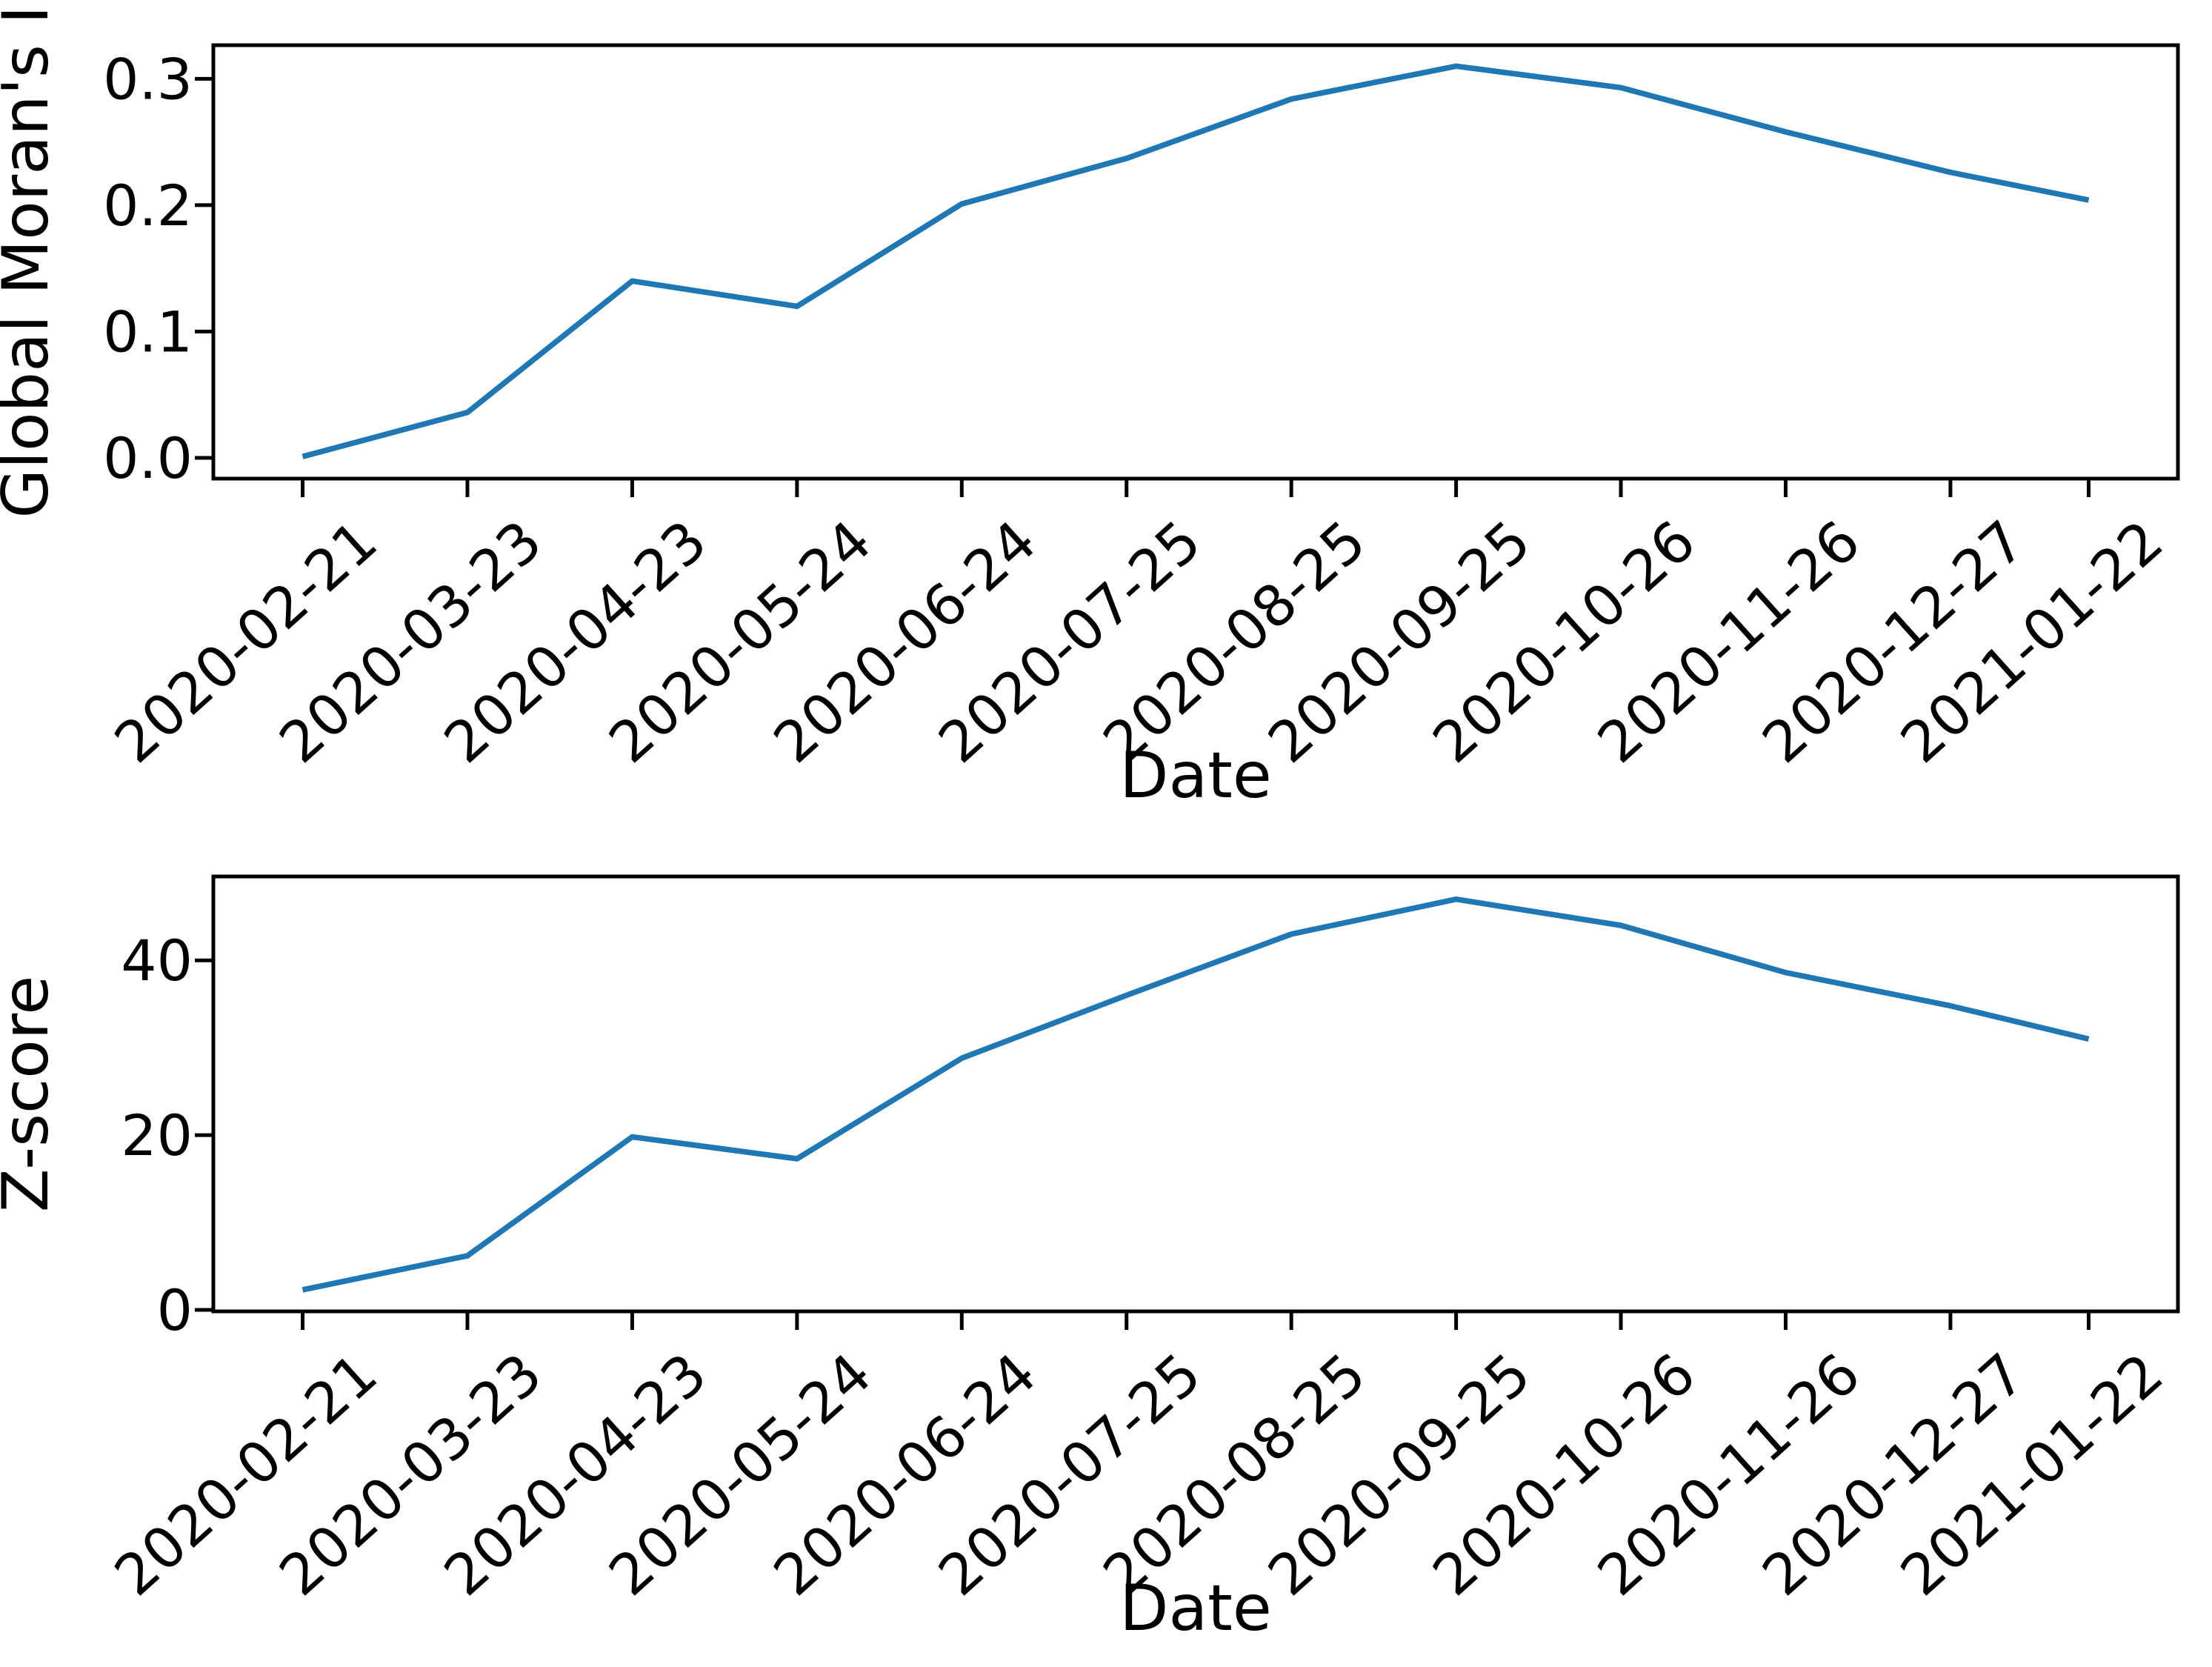 This screenshot has width=2212, height=1667. I want to click on y-axis-label-morans-i: Global Moran's I, so click(31, 261).